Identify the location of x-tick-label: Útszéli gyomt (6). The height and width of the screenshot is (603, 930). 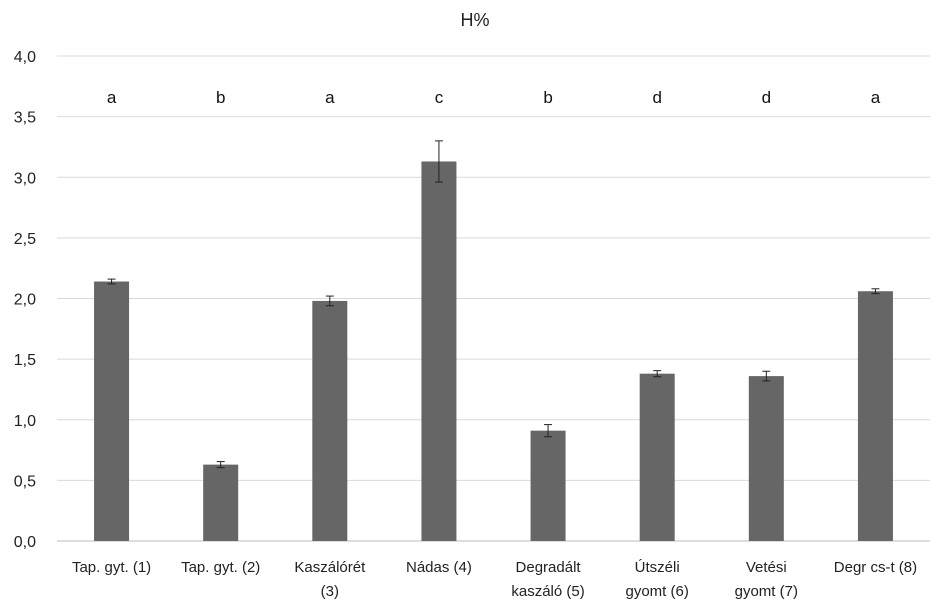
(657, 579).